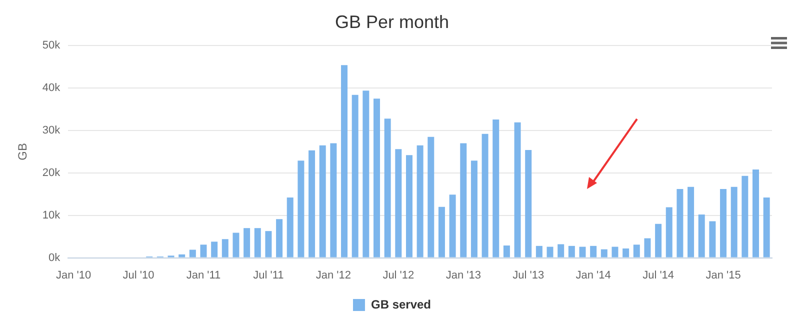 Image resolution: width=800 pixels, height=329 pixels. I want to click on x-tick-label: Jan '11, so click(203, 275).